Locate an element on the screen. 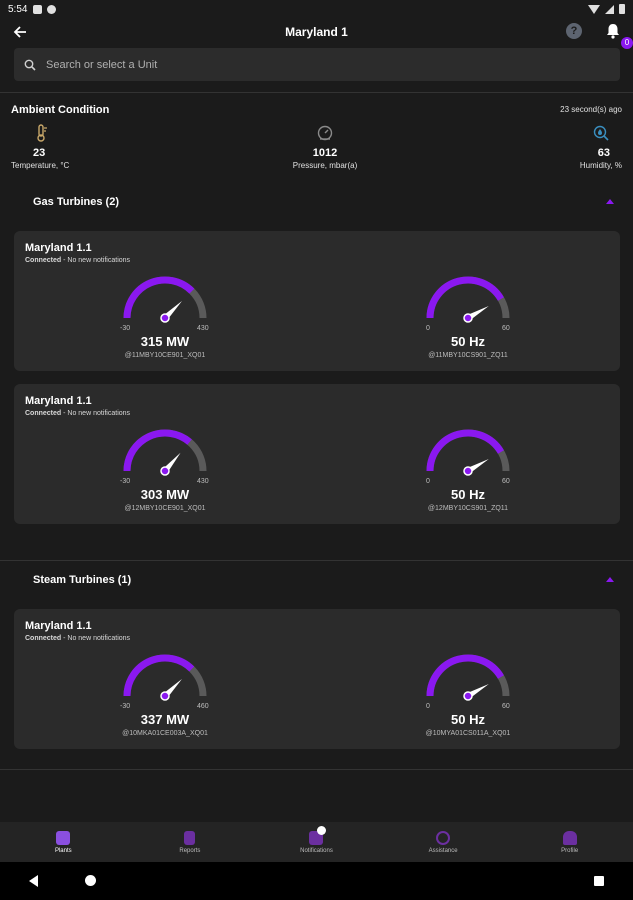  nav-plants: Plants is located at coordinates (63, 842).